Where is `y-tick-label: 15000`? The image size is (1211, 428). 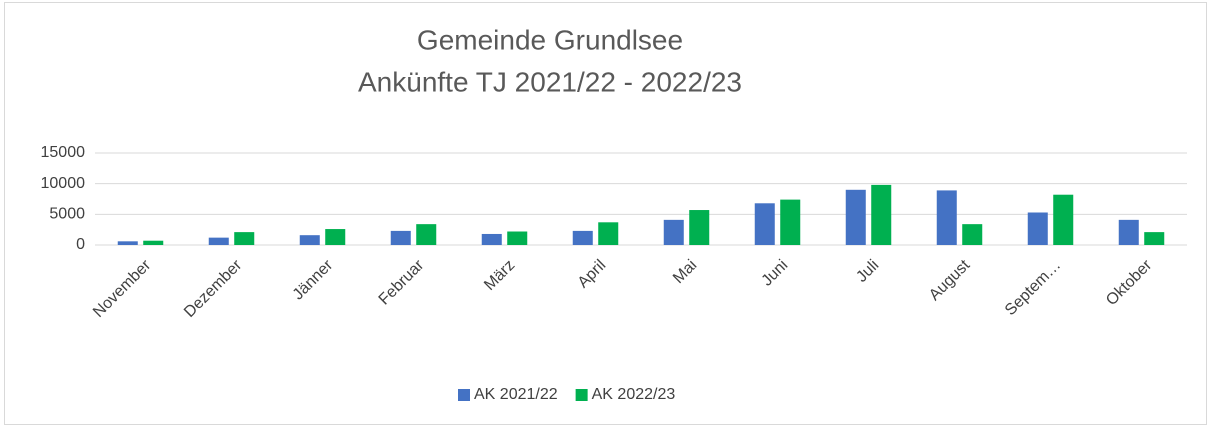 y-tick-label: 15000 is located at coordinates (63, 152).